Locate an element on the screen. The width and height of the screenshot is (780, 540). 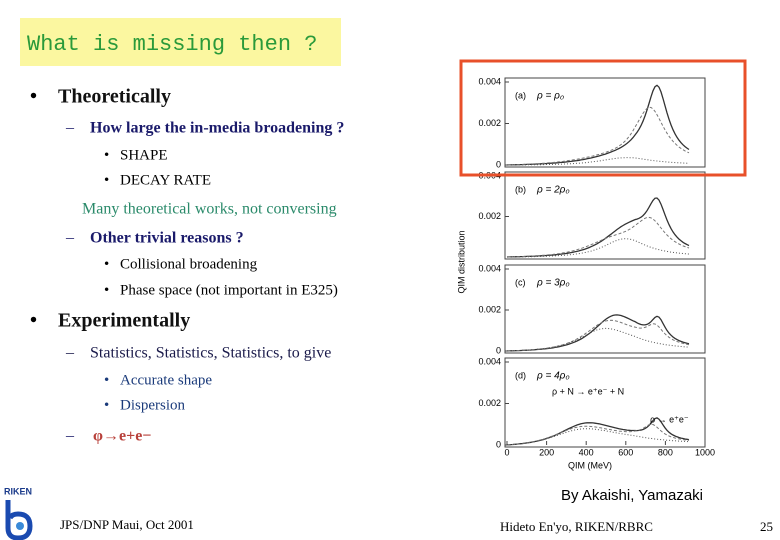
panel-tag: (d) is located at coordinates (520, 375).